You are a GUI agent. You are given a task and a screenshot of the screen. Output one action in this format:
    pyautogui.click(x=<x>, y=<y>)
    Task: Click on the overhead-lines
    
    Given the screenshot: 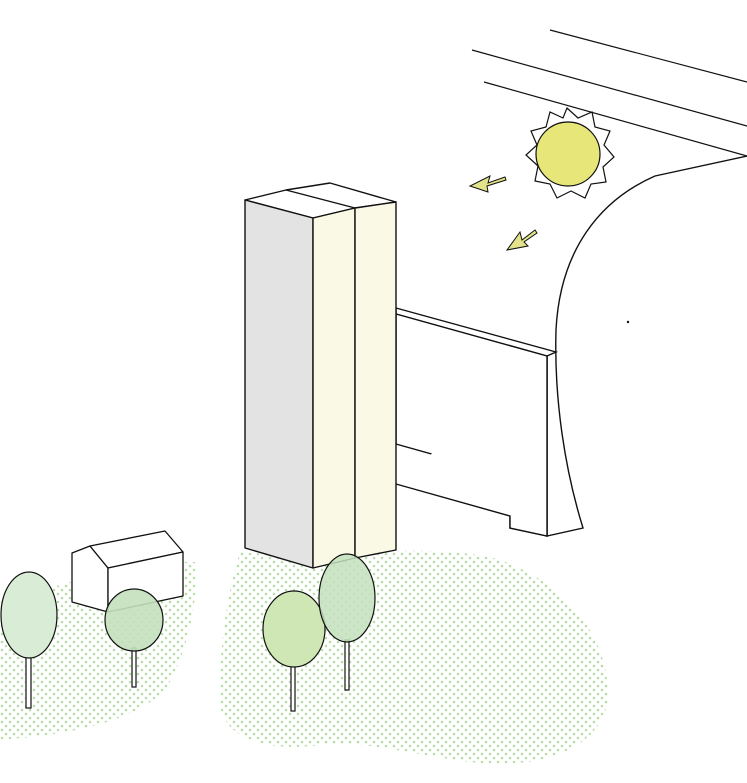 What is the action you would take?
    pyautogui.click(x=609, y=93)
    